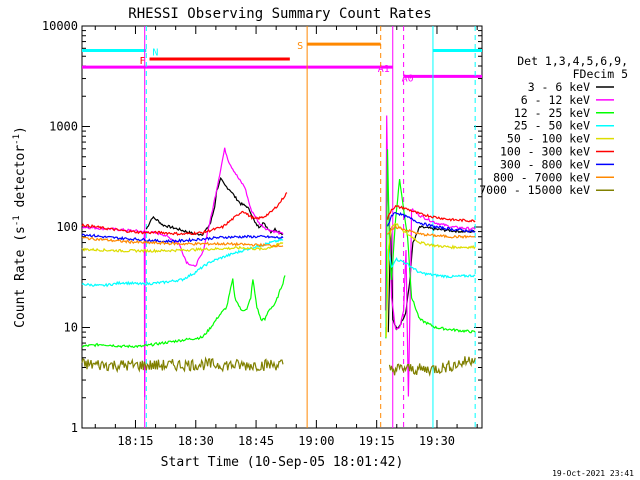 The height and width of the screenshot is (480, 640). Describe the element at coordinates (555, 100) in the screenshot. I see `legend-label: 6 - 12 keV` at that location.